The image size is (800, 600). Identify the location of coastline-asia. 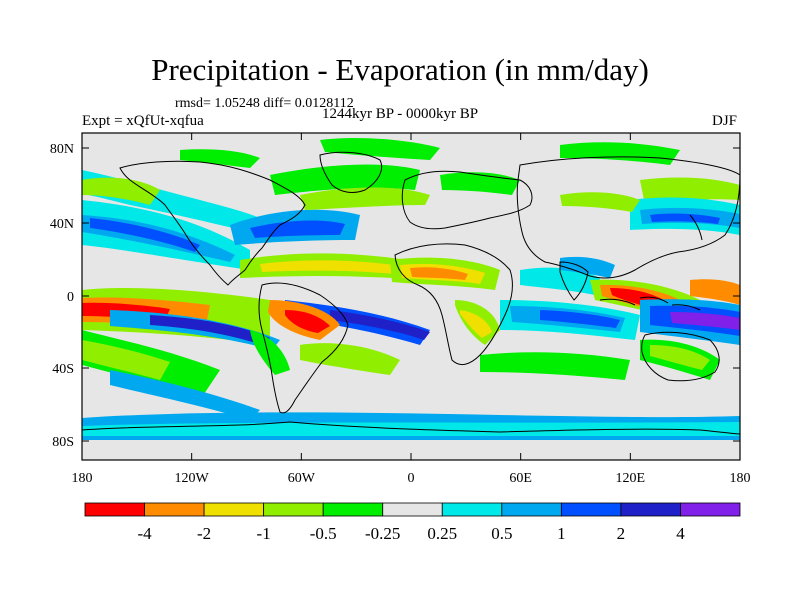
(628, 217).